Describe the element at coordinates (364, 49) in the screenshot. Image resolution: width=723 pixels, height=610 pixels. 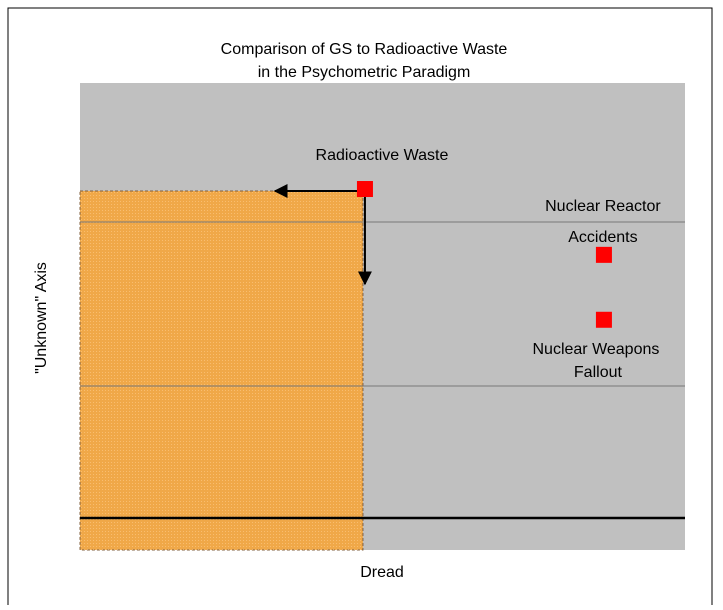
I see `chart-title: Comparison of GS to Radioactive Waste` at that location.